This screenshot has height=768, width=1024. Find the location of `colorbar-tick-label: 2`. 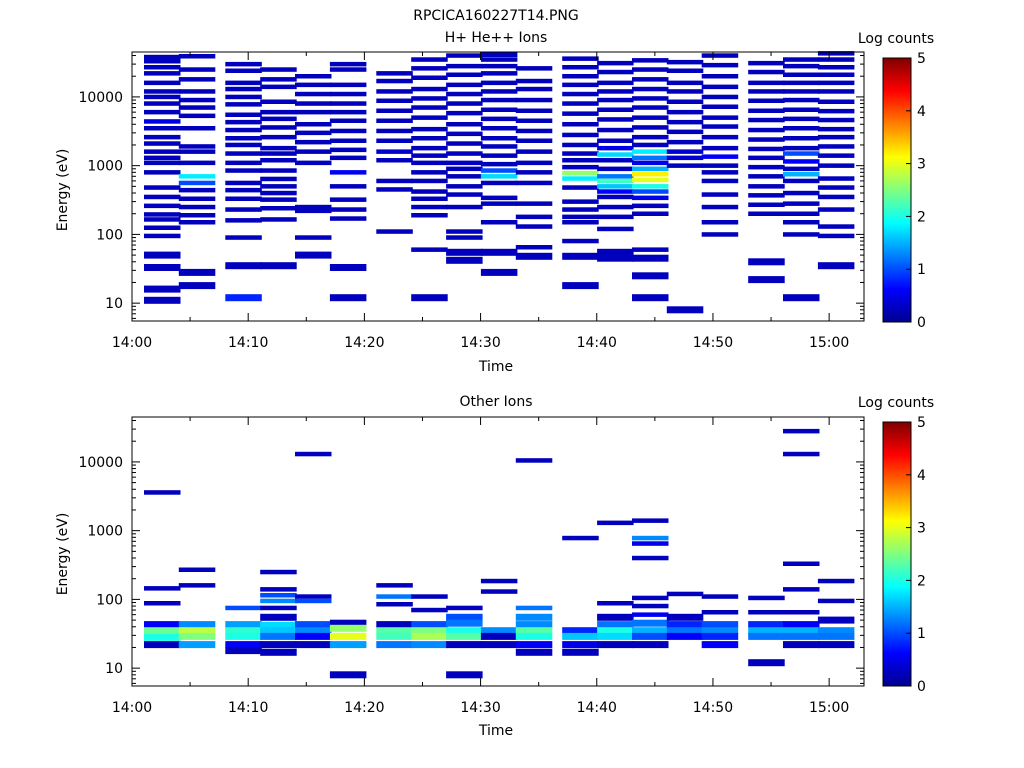

colorbar-tick-label: 2 is located at coordinates (921, 581).